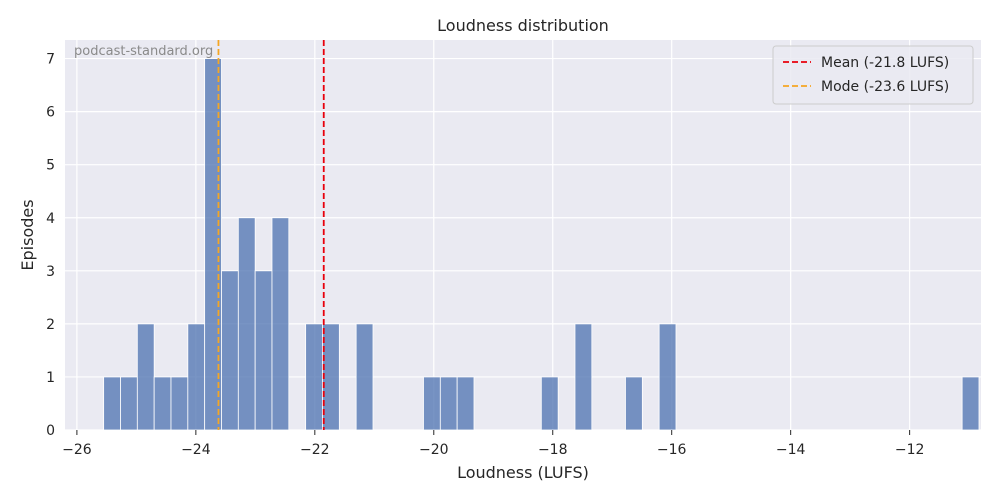  I want to click on x-tick-label: −24, so click(196, 450).